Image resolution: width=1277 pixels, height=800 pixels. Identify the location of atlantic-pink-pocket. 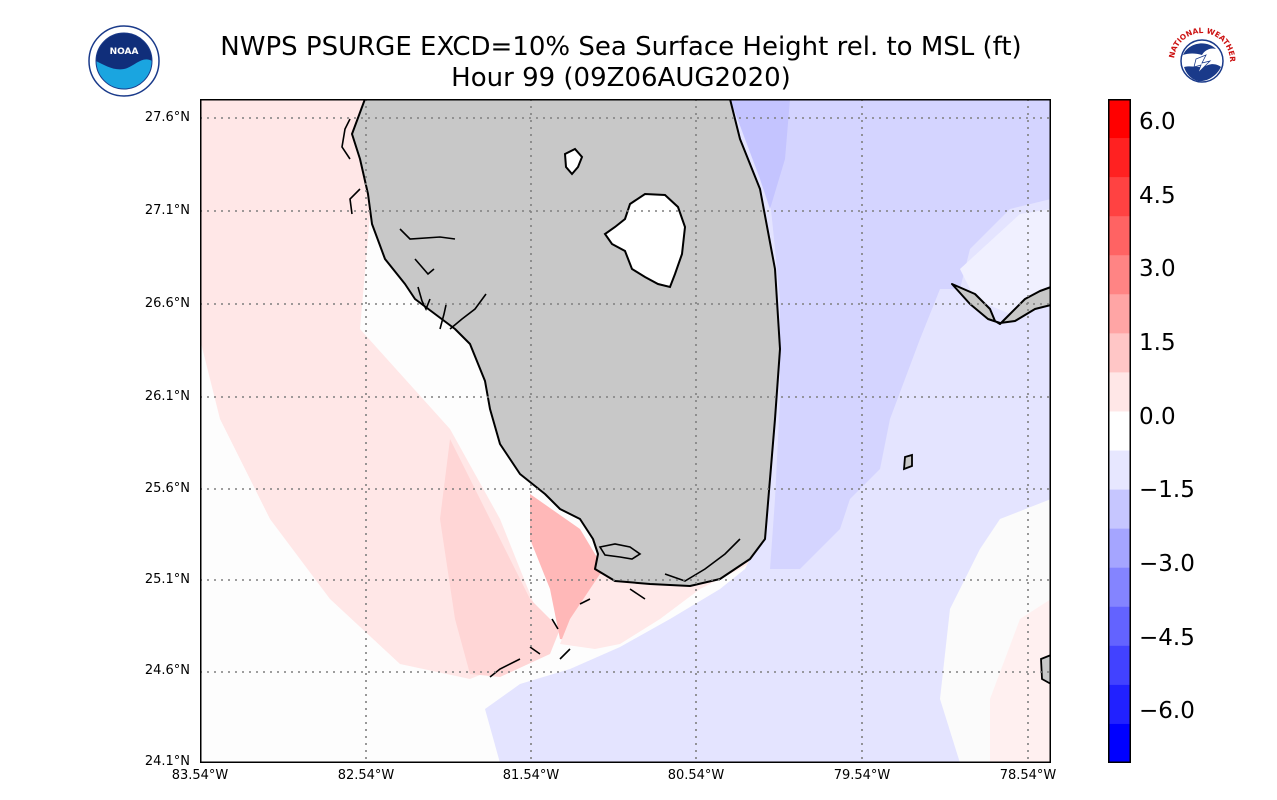
(1020, 681).